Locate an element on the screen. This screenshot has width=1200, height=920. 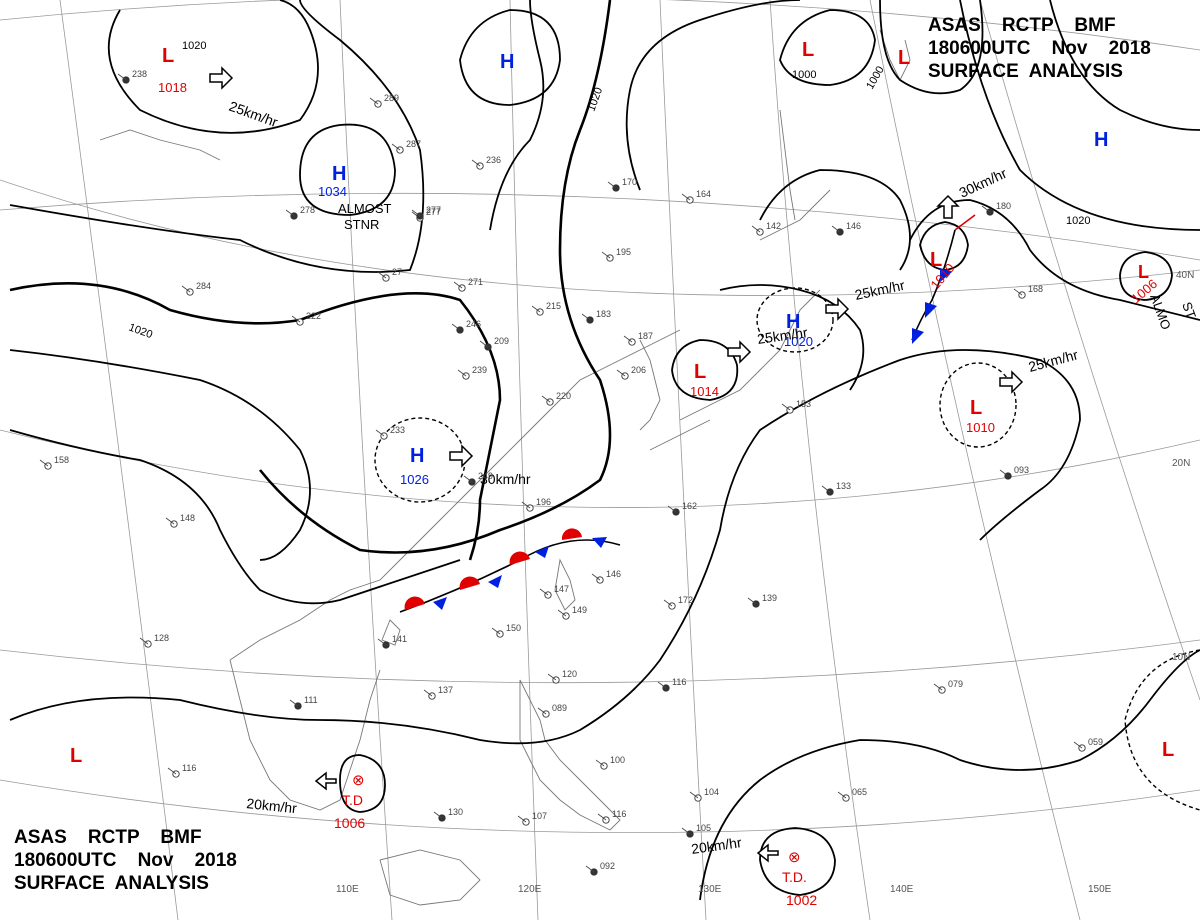
station-pressure-value: 287 is located at coordinates (413, 144).